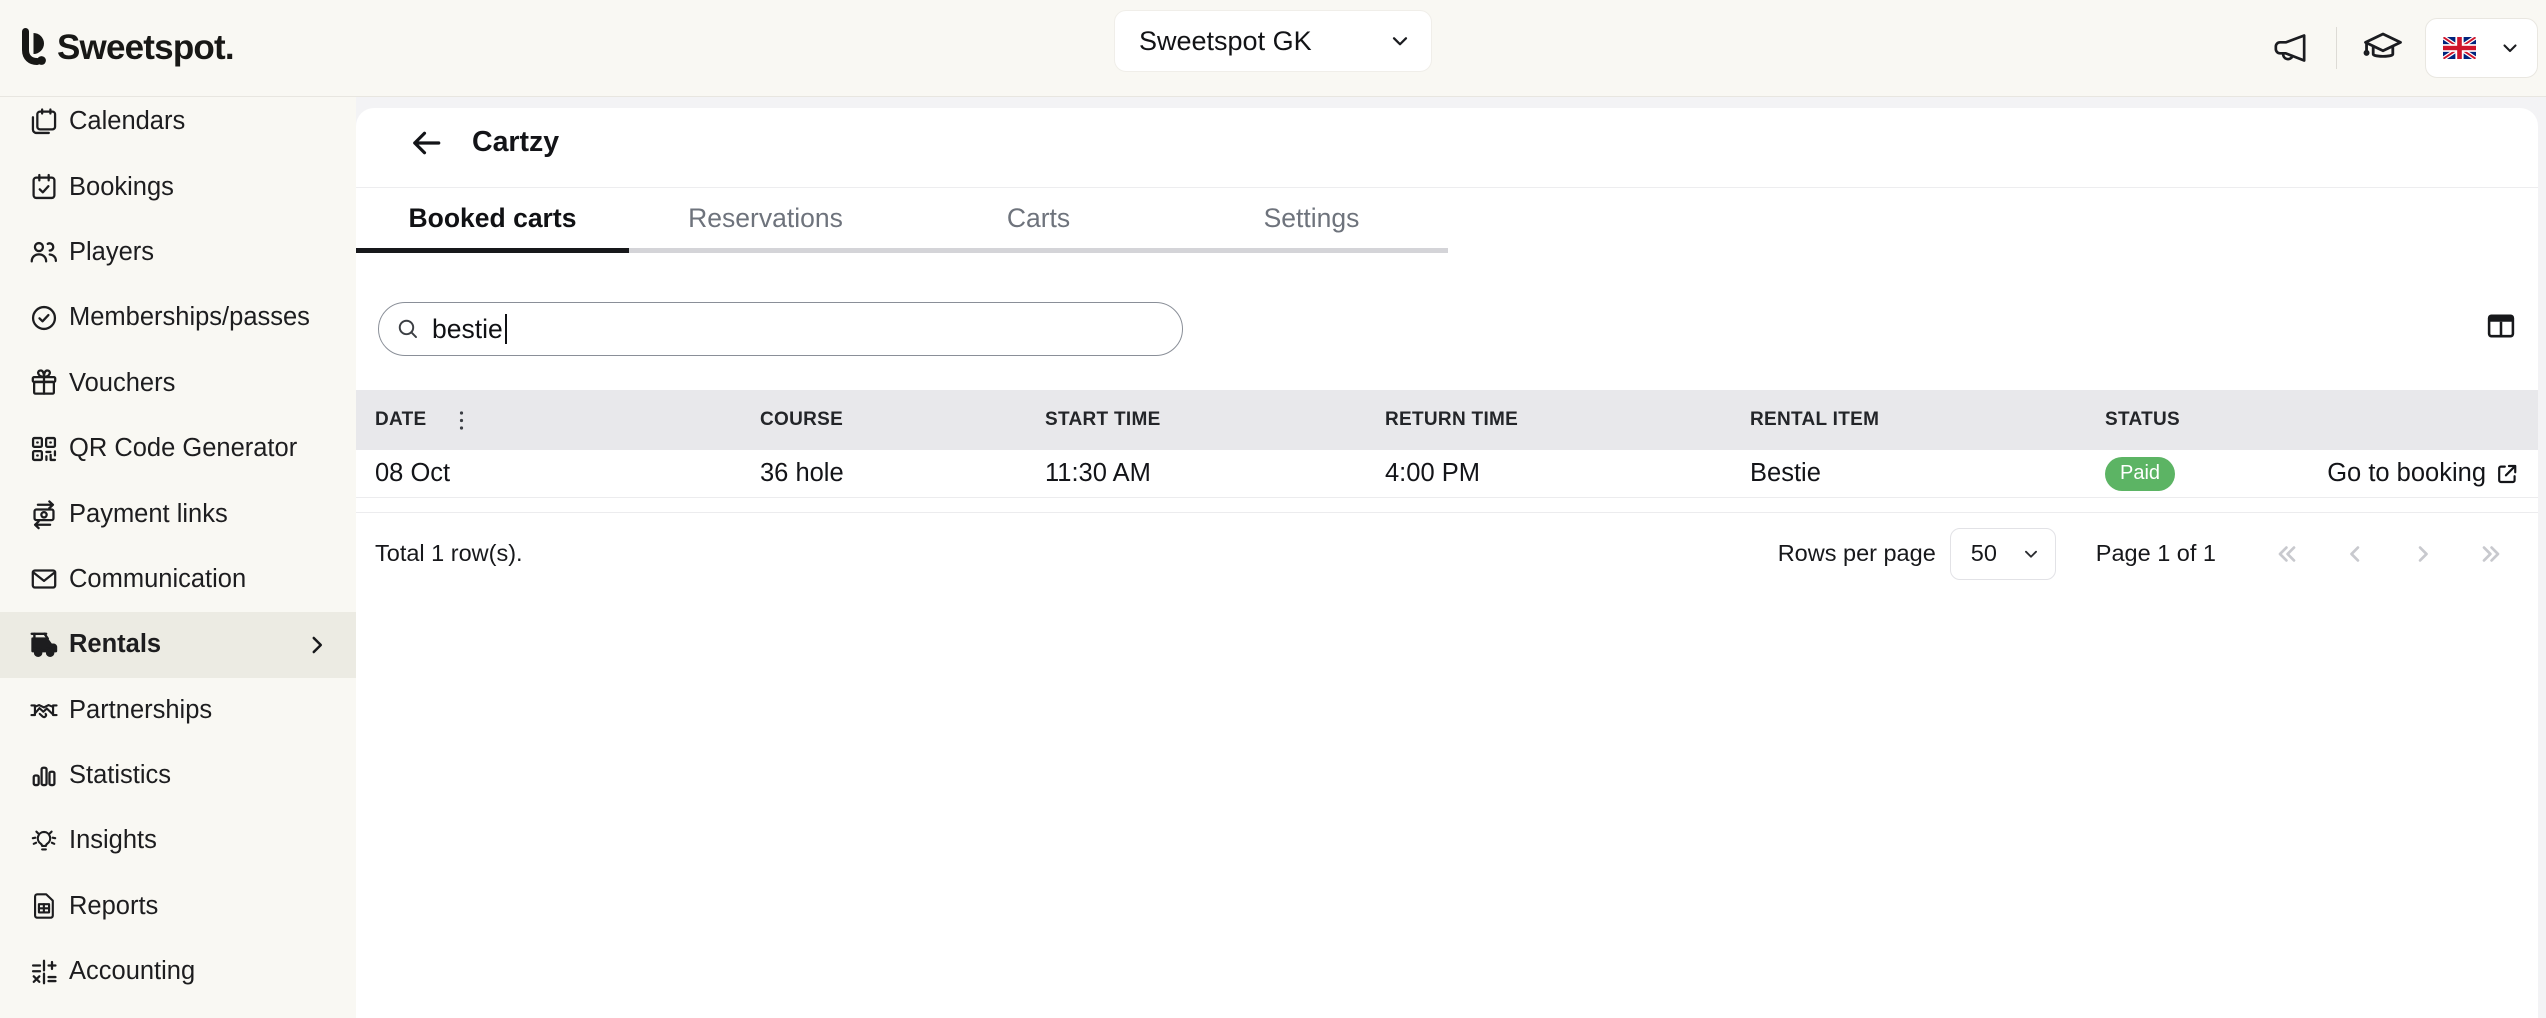 The width and height of the screenshot is (2546, 1018). I want to click on column-header-course: COURSE, so click(802, 419).